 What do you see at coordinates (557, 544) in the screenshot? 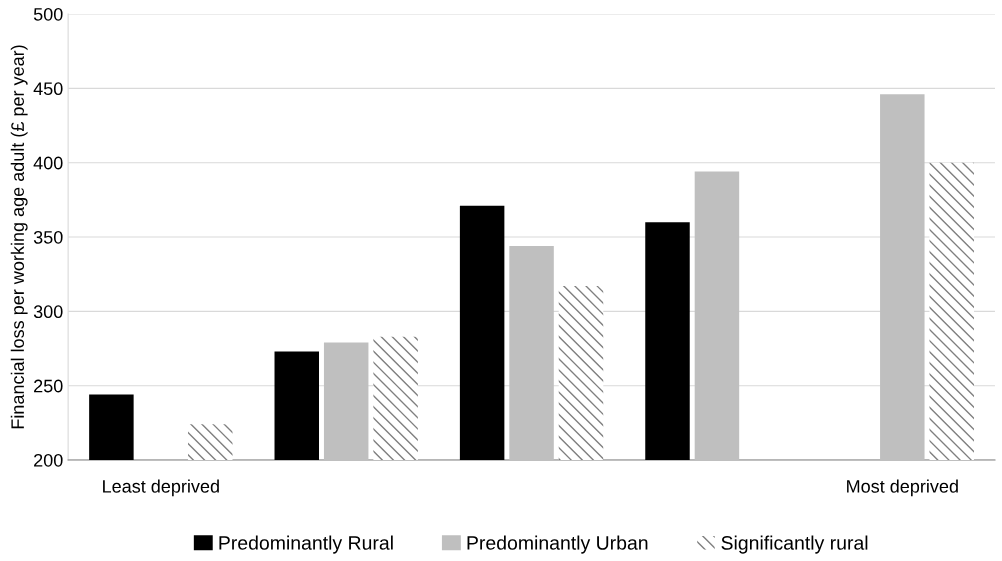
I see `legend-label: Predominantly Urban` at bounding box center [557, 544].